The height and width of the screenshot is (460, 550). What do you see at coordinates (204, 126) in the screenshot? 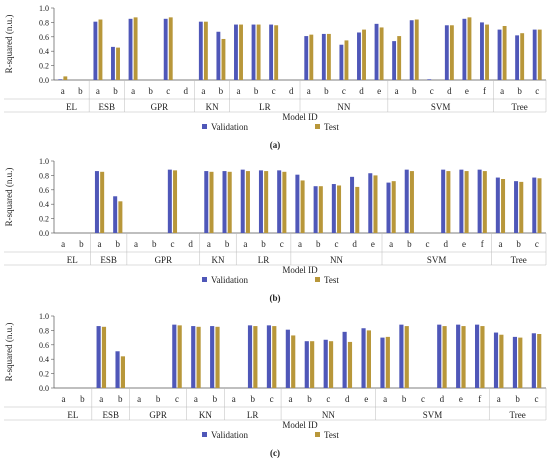
I see `panel-1-legend-swatch-validation` at bounding box center [204, 126].